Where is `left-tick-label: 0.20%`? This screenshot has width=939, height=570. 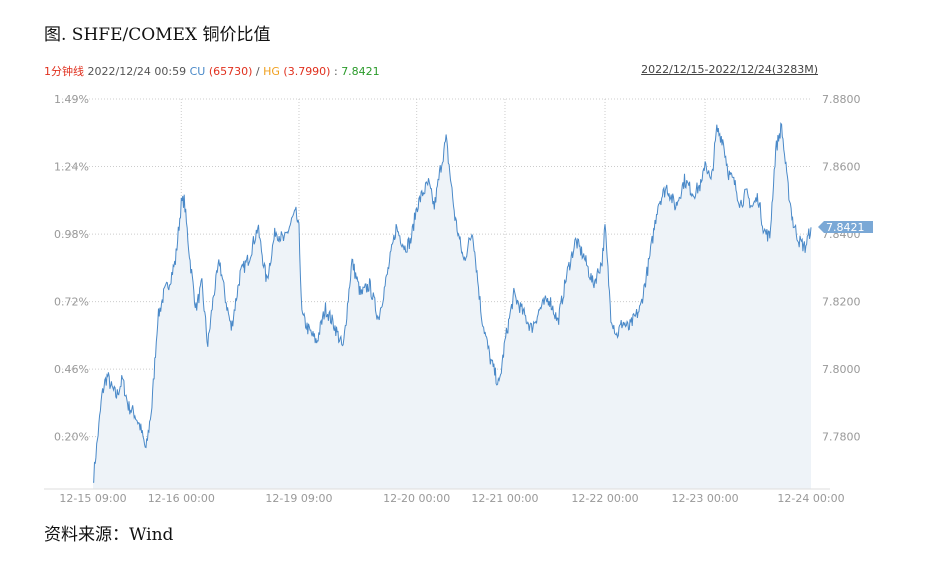
left-tick-label: 0.20% is located at coordinates (71, 437).